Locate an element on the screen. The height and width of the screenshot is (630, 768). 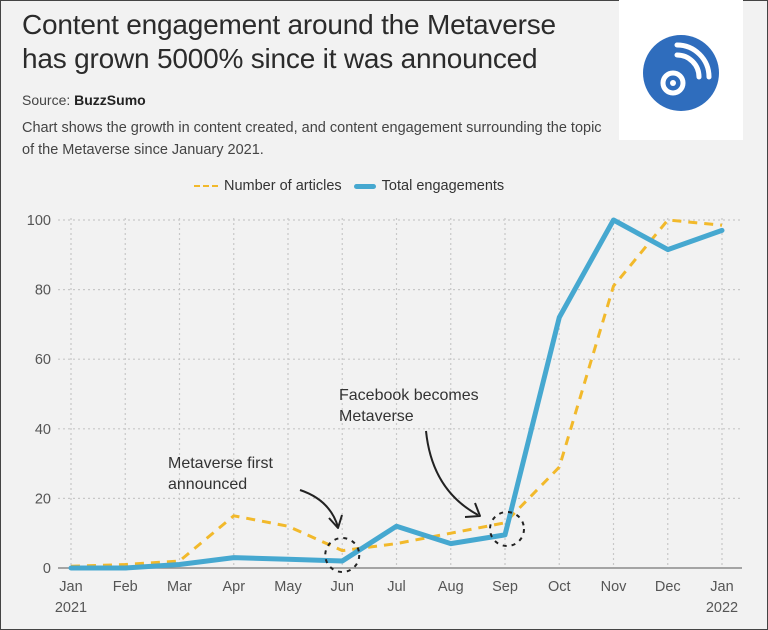
x-tick-label: Jun is located at coordinates (342, 587).